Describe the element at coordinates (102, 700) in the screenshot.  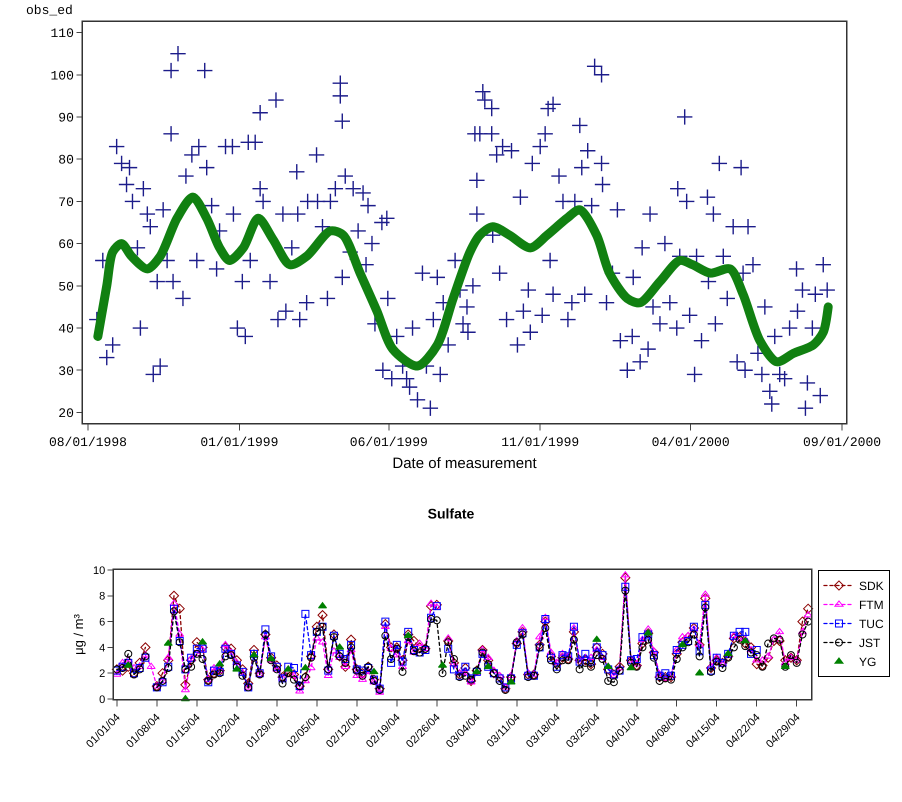
I see `y-tick-label: 0` at that location.